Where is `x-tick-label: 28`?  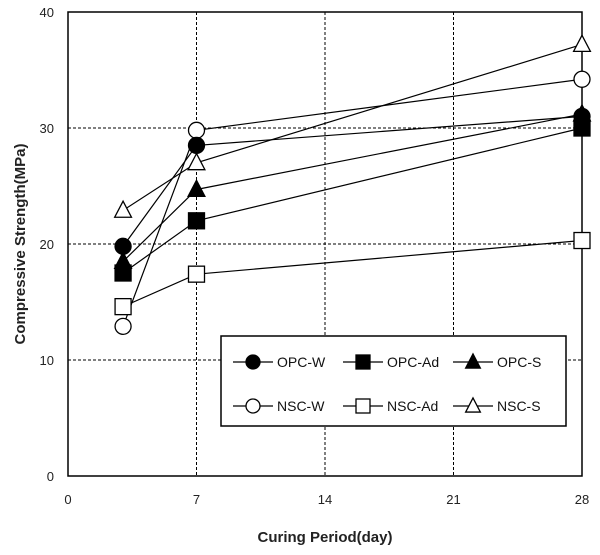 x-tick-label: 28 is located at coordinates (582, 499).